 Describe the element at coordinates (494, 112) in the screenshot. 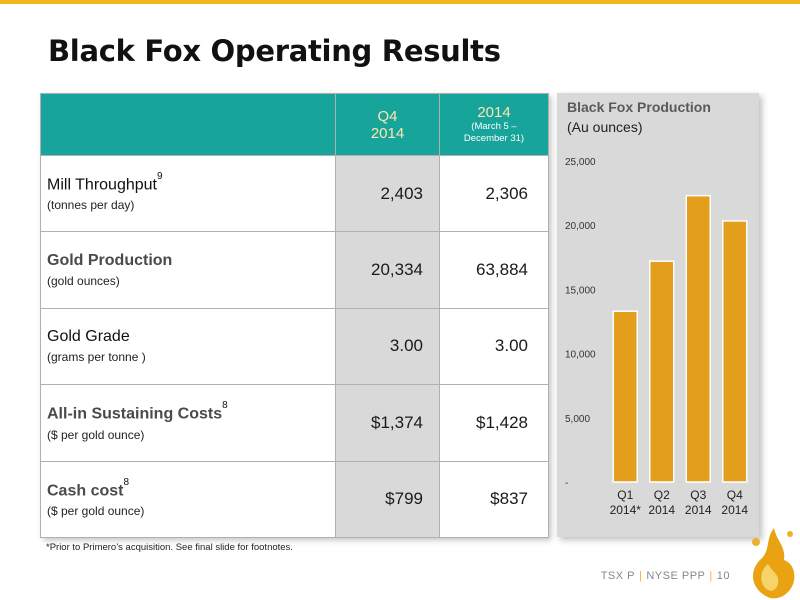

I see `header-year-line1: 2014` at that location.